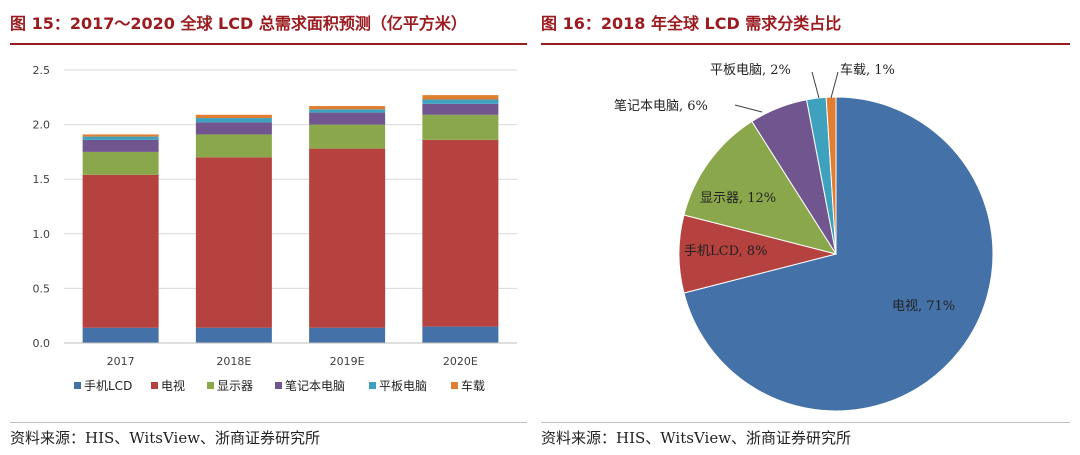 Image resolution: width=1080 pixels, height=455 pixels. What do you see at coordinates (923, 306) in the screenshot?
I see `pie-data-label: 电视, 71%` at bounding box center [923, 306].